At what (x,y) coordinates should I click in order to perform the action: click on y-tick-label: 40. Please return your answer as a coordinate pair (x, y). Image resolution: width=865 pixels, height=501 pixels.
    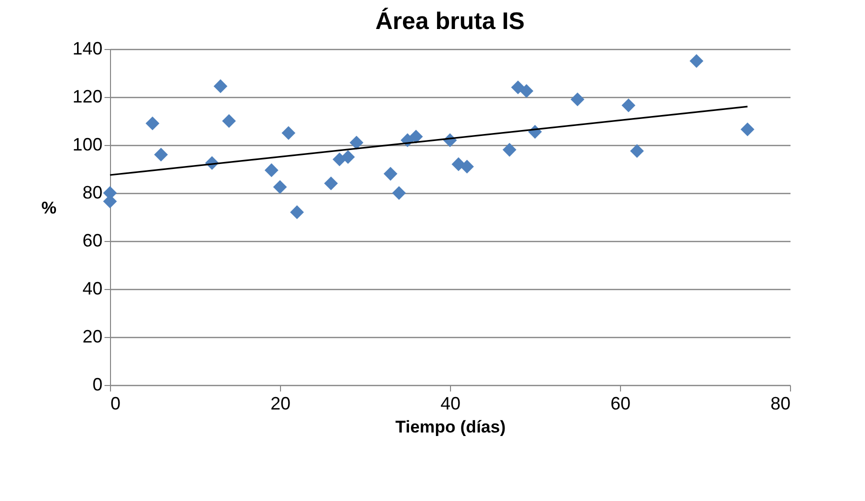
    Looking at the image, I should click on (92, 288).